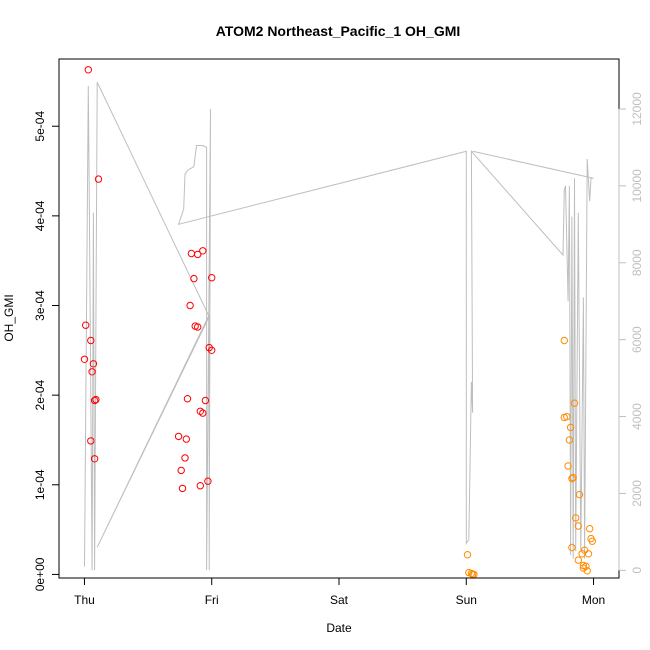  Describe the element at coordinates (637, 339) in the screenshot. I see `y2-tick-label: 6000` at that location.